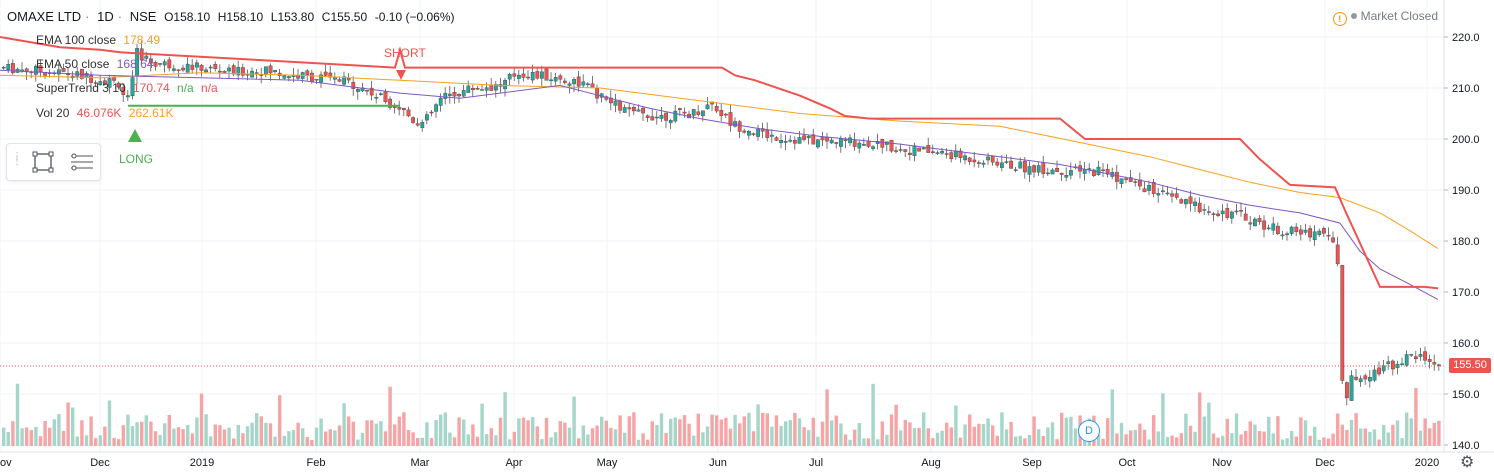 Image resolution: width=1494 pixels, height=474 pixels. What do you see at coordinates (1089, 431) in the screenshot?
I see `dividend-marker: D` at bounding box center [1089, 431].